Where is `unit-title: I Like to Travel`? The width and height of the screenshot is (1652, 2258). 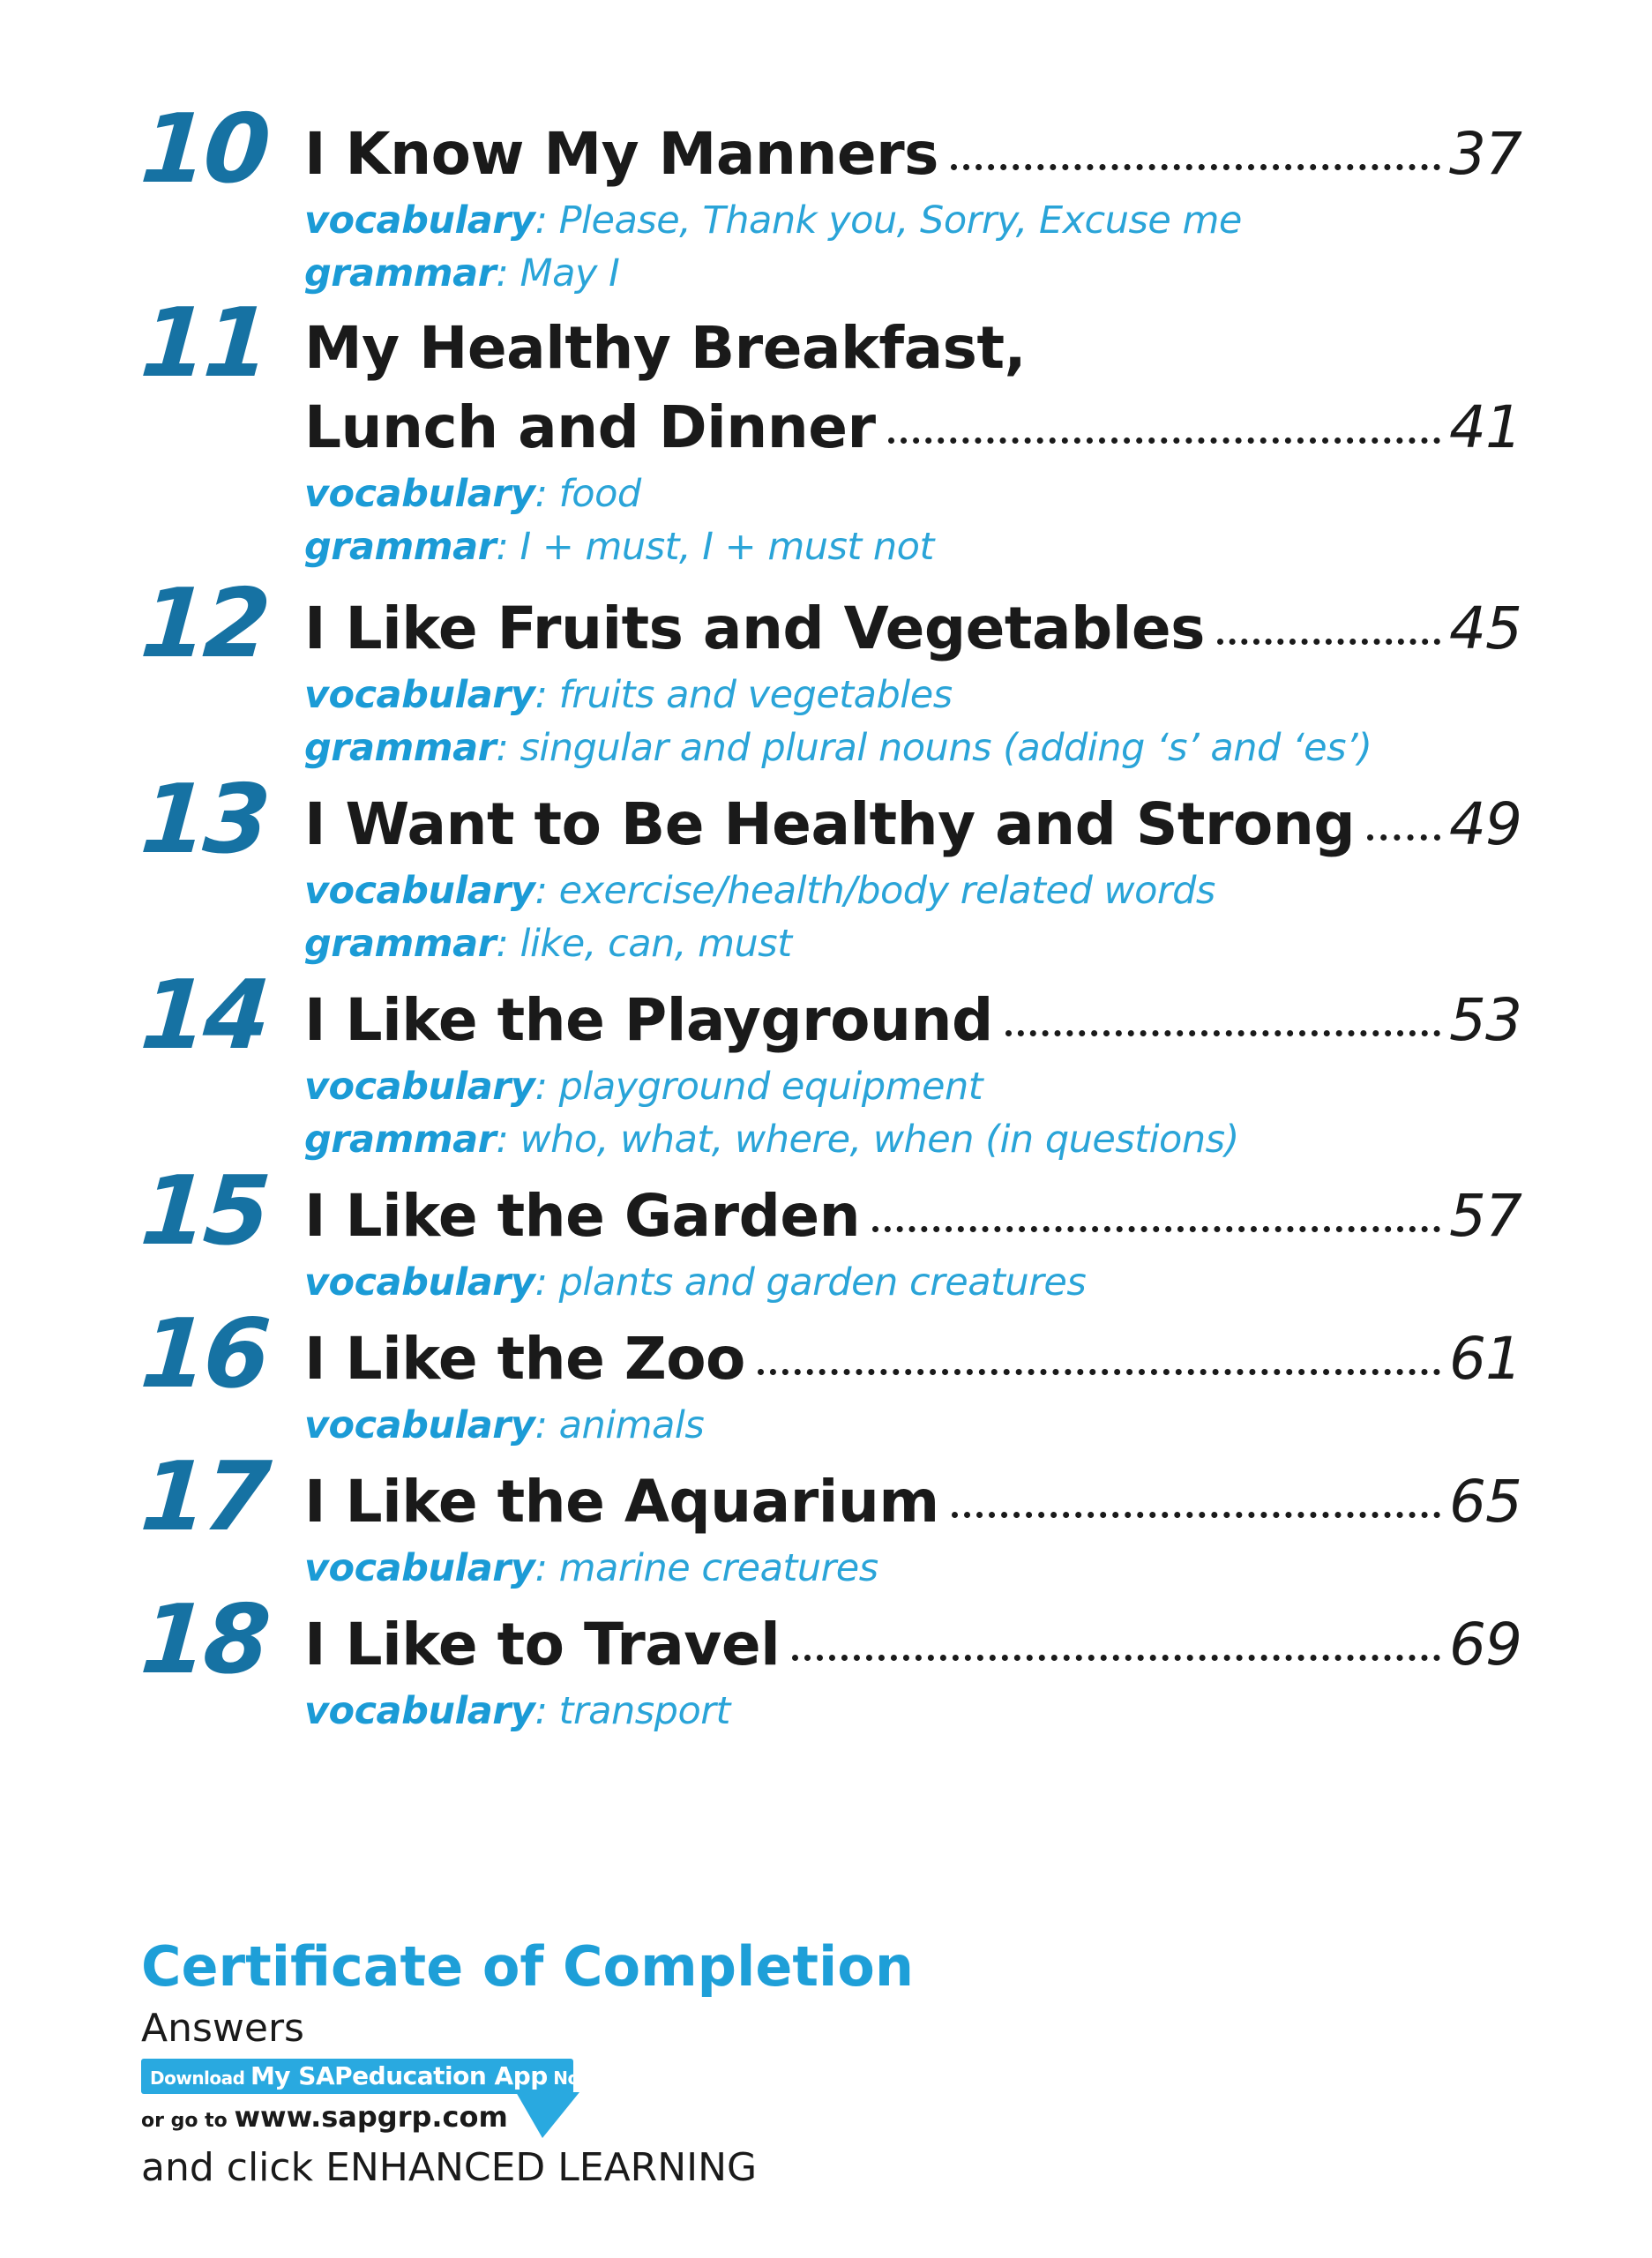
unit-title: I Like to Travel is located at coordinates (542, 1645).